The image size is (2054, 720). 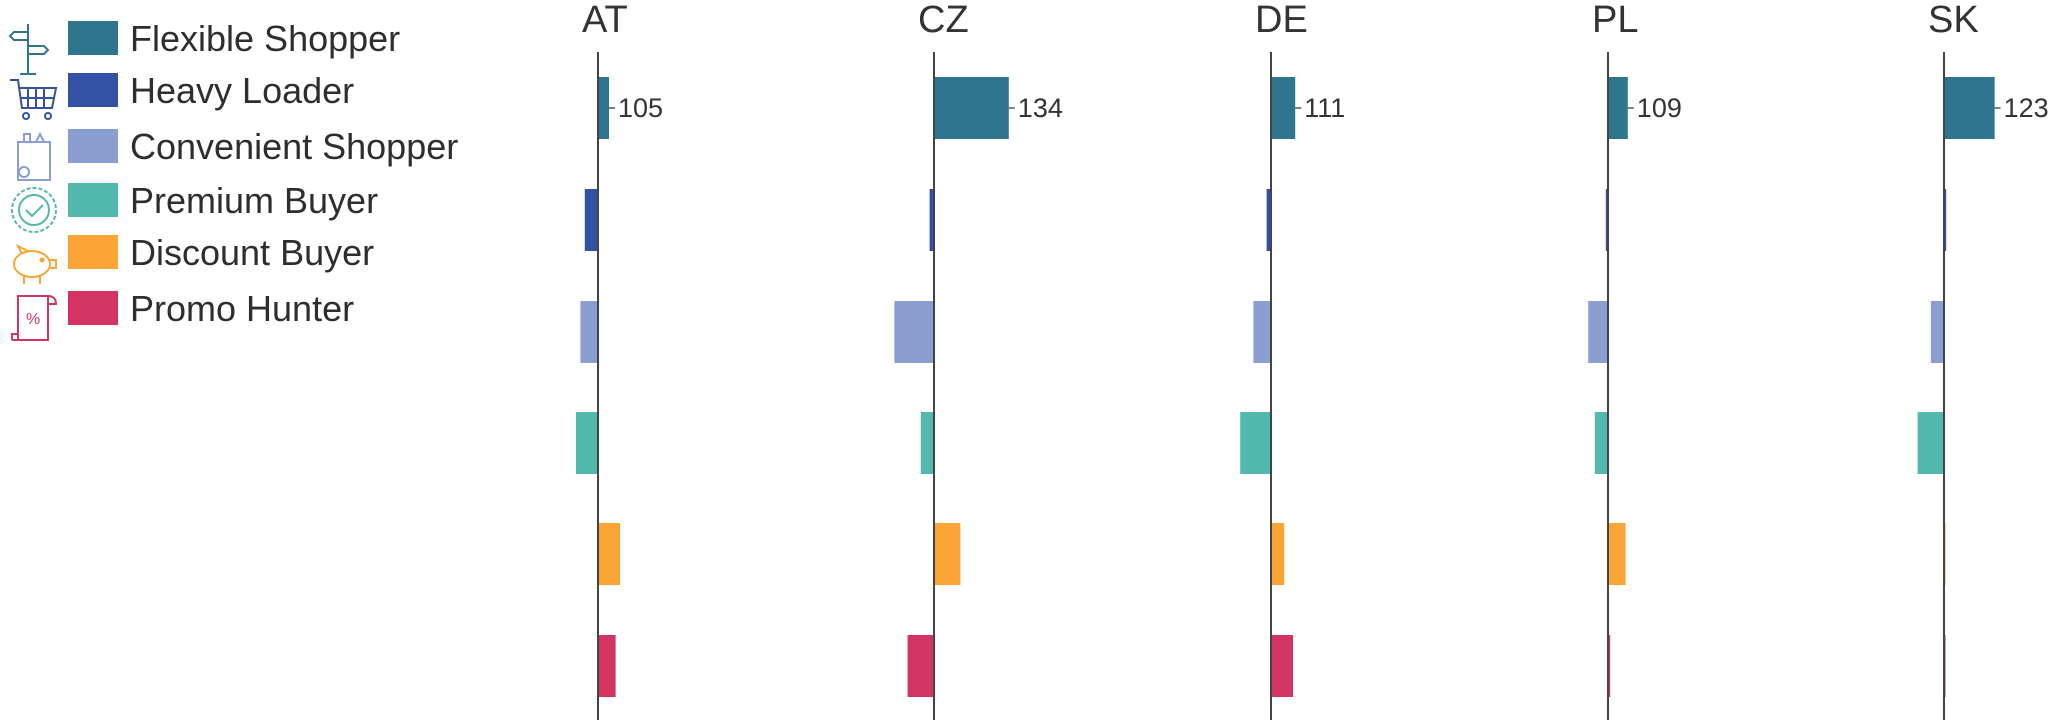 I want to click on grocery-bag-icon, so click(x=34, y=156).